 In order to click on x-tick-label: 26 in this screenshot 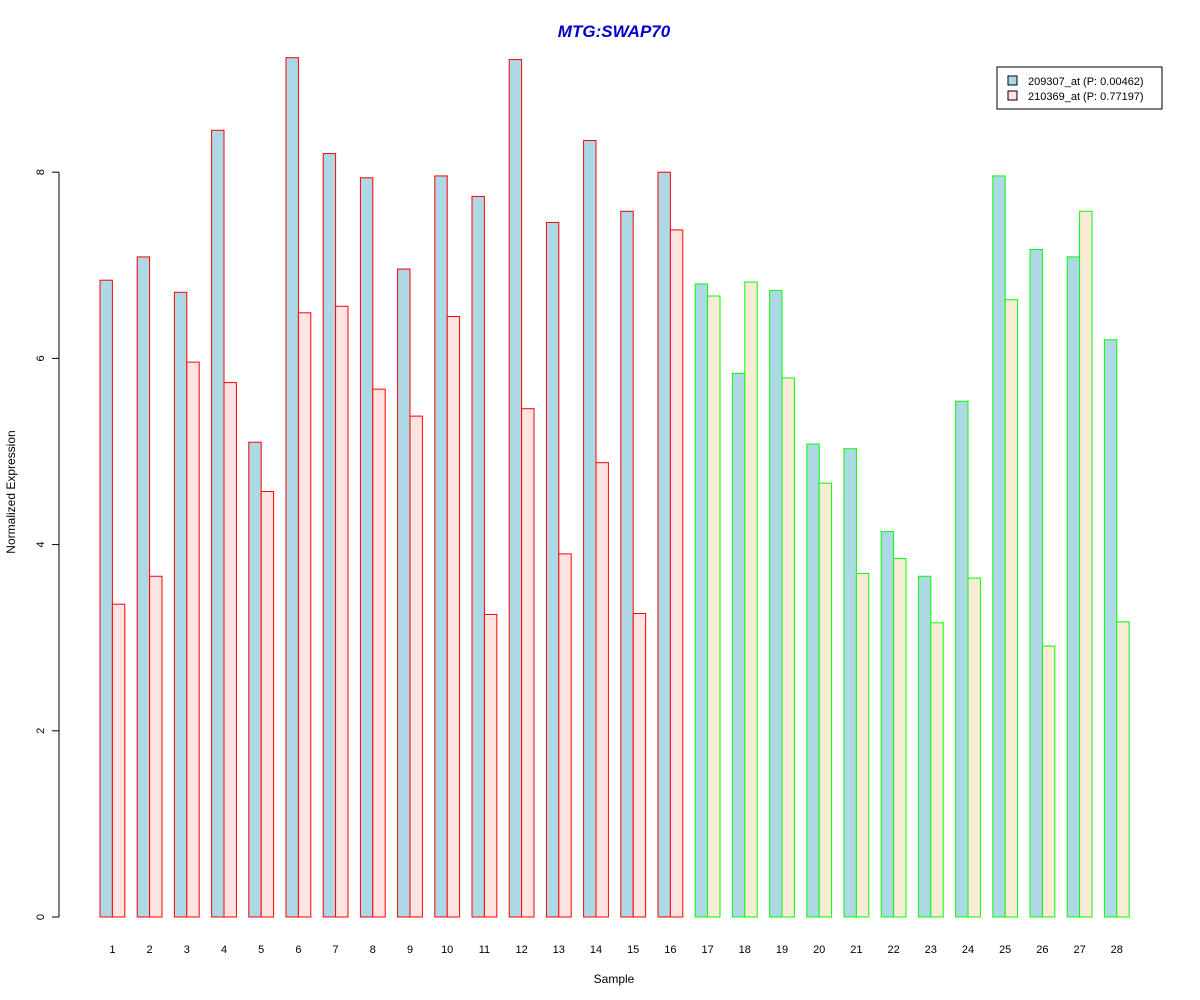, I will do `click(1042, 950)`.